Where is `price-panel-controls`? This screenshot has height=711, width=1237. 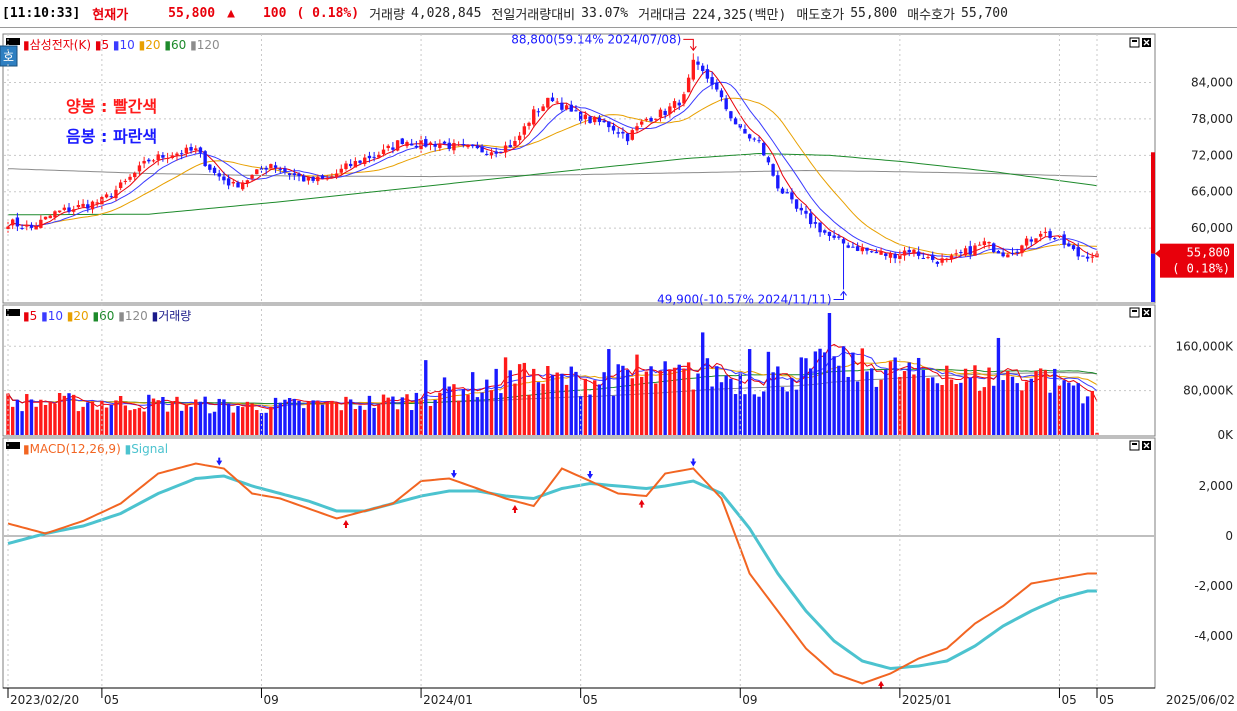
price-panel-controls is located at coordinates (1140, 42).